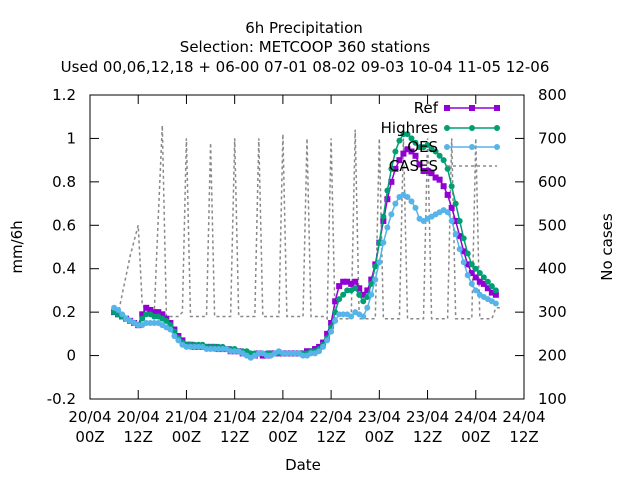 The height and width of the screenshot is (480, 640). What do you see at coordinates (64, 95) in the screenshot?
I see `y-tick-label: 1.2` at bounding box center [64, 95].